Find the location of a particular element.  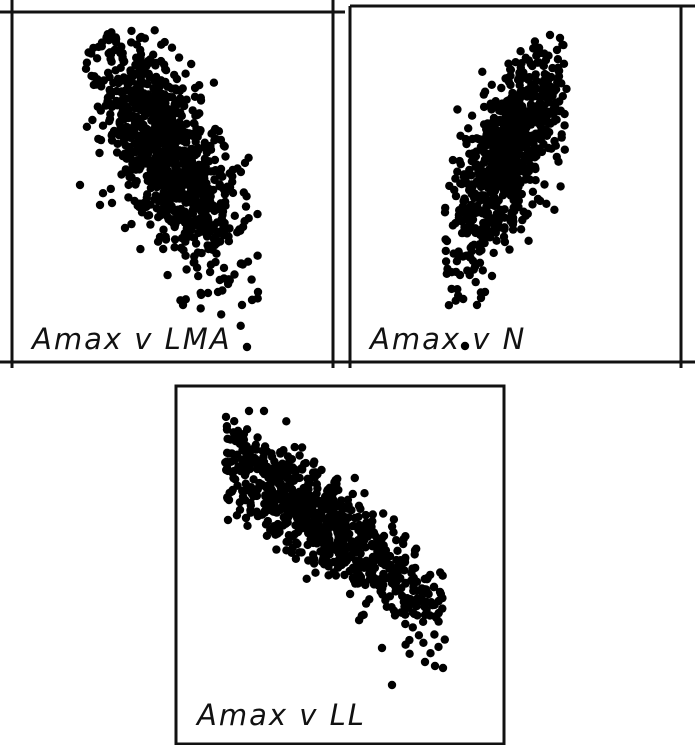

plot-title: Amax v LMA is located at coordinates (132, 339).